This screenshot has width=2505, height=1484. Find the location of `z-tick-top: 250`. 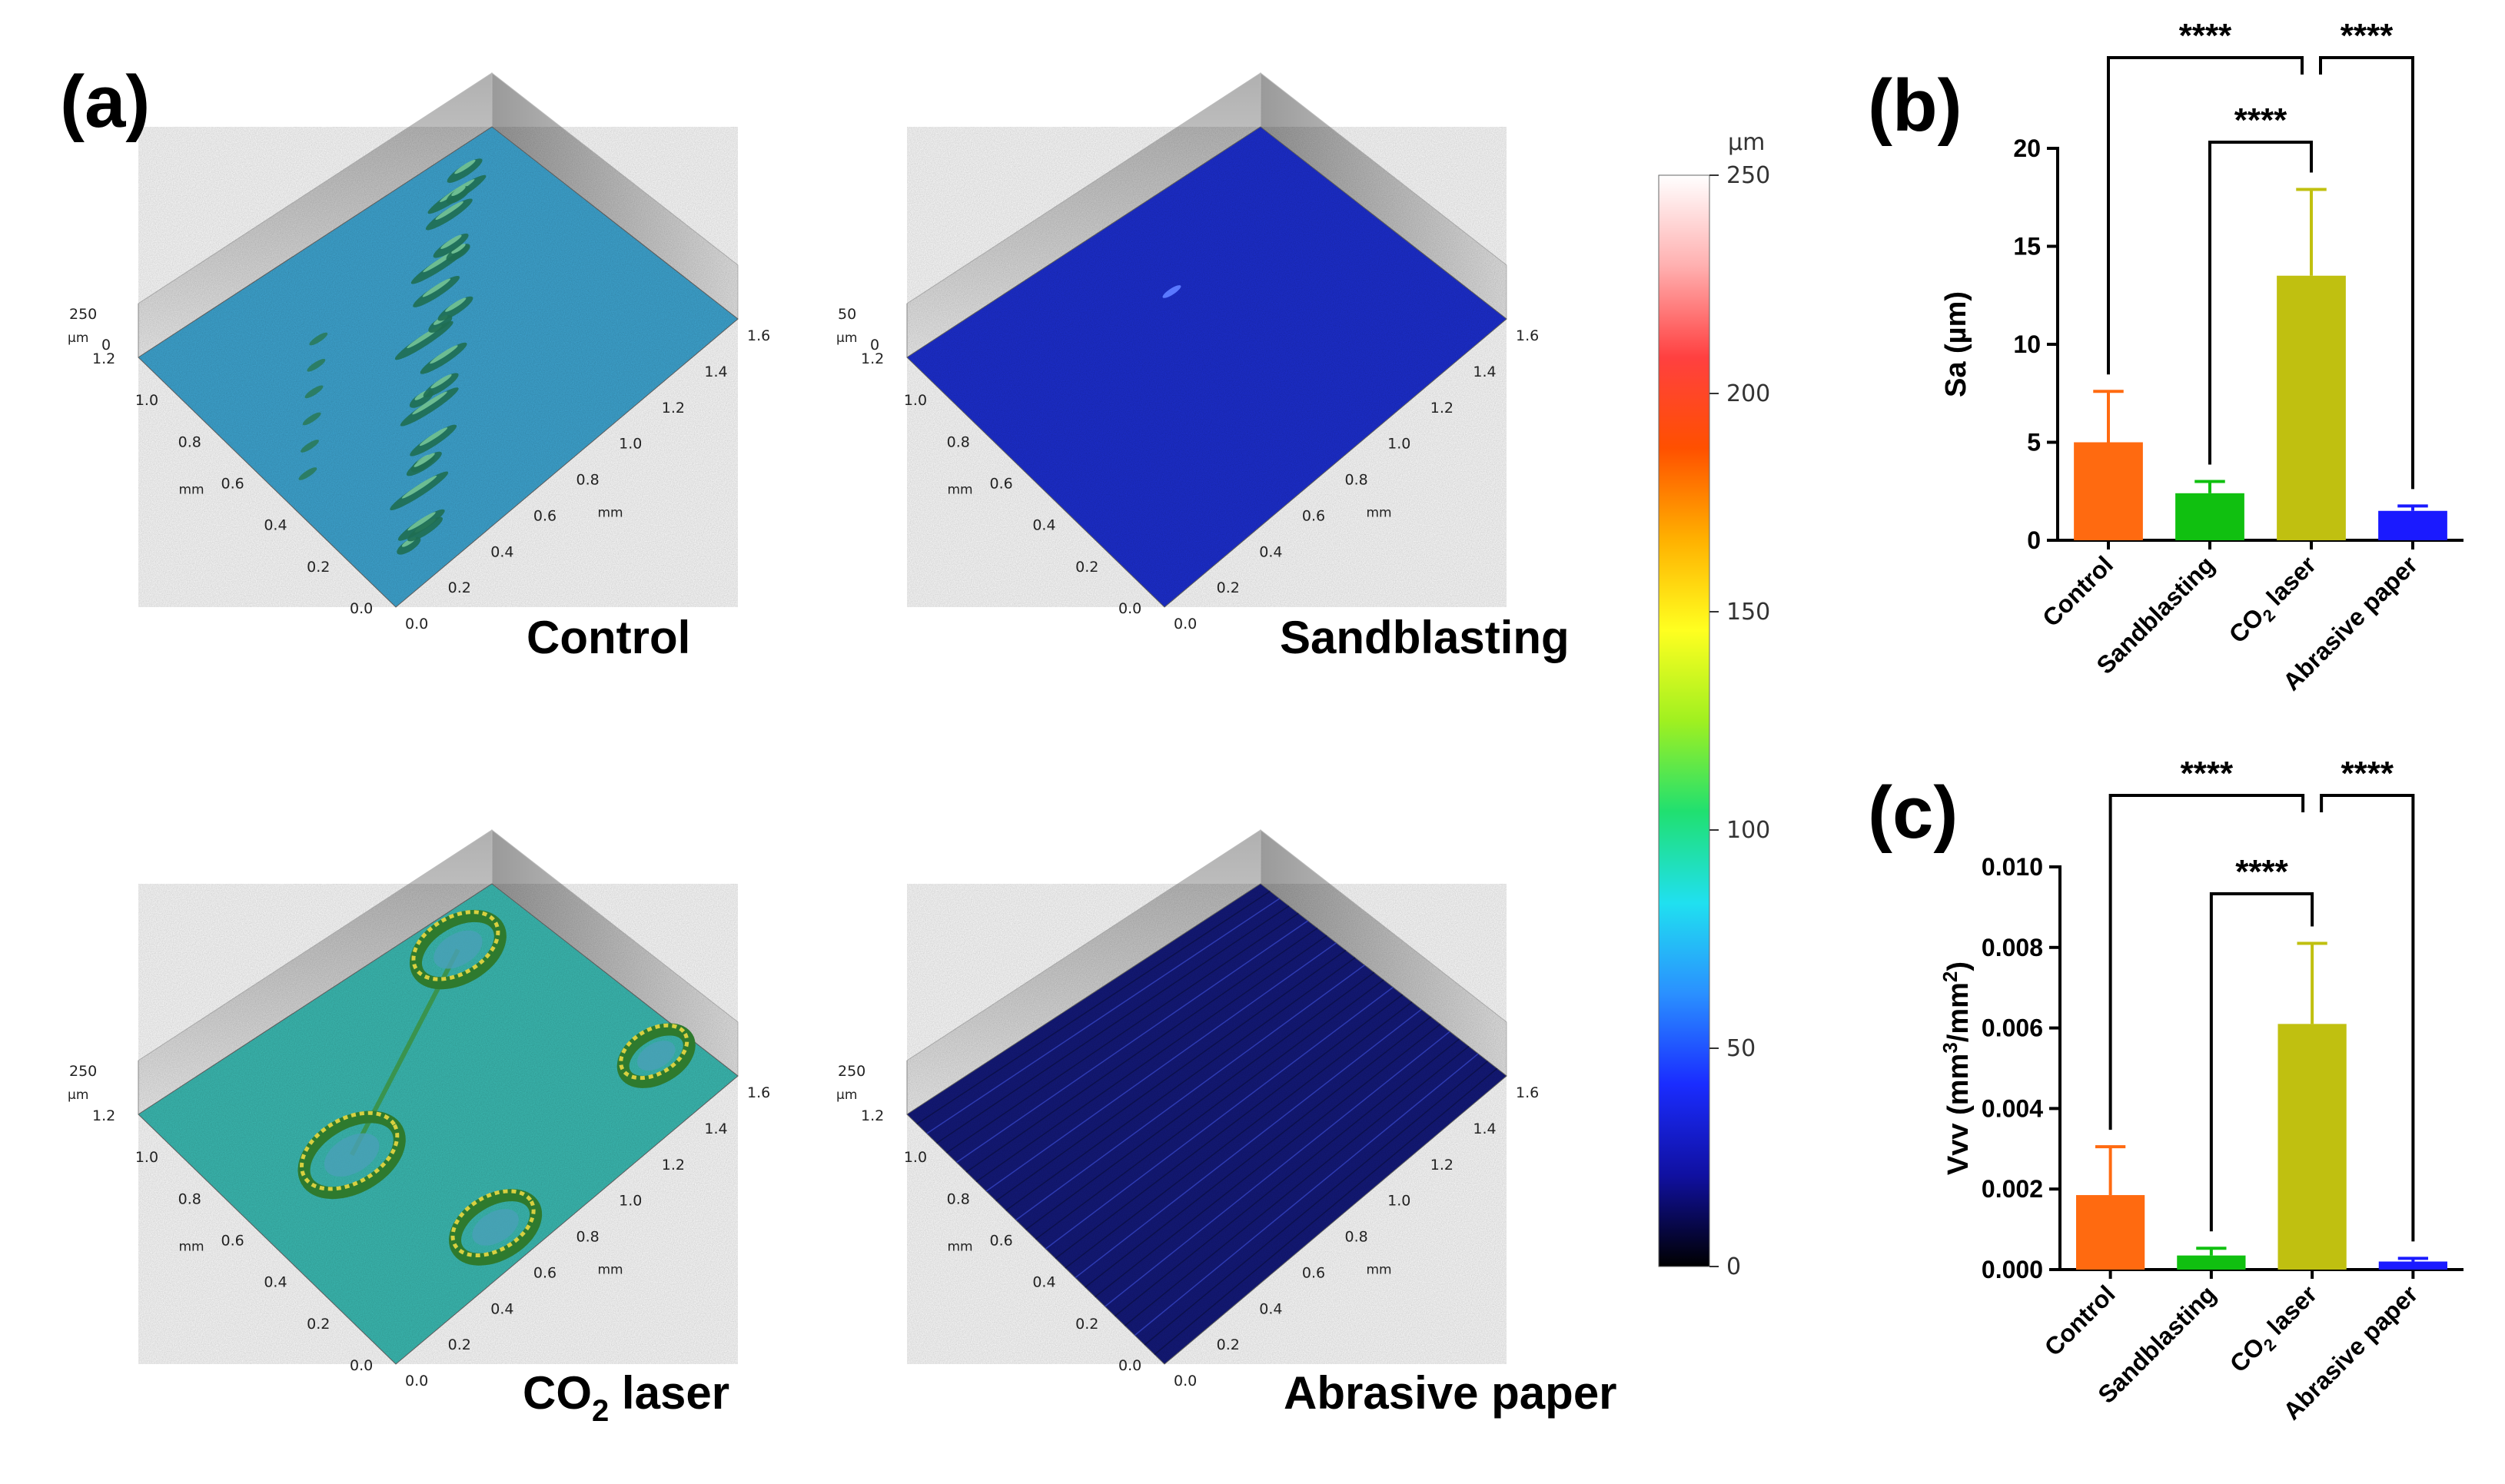

z-tick-top: 250 is located at coordinates (83, 314).